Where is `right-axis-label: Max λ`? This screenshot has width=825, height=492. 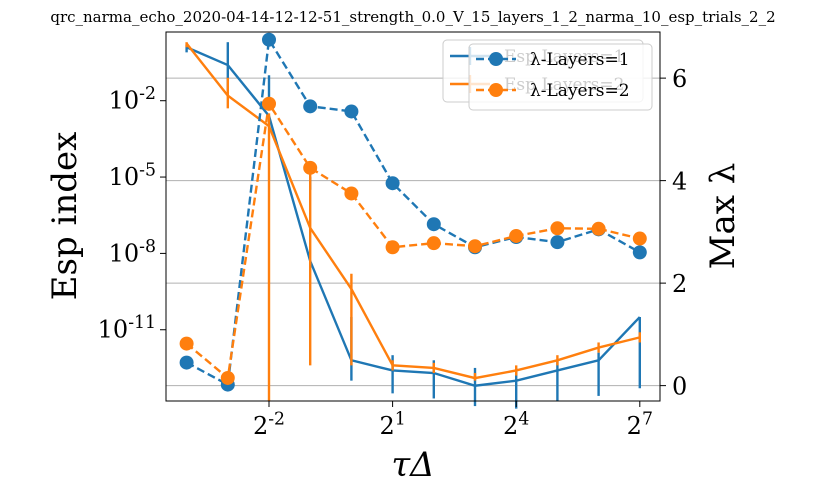 right-axis-label: Max λ is located at coordinates (723, 216).